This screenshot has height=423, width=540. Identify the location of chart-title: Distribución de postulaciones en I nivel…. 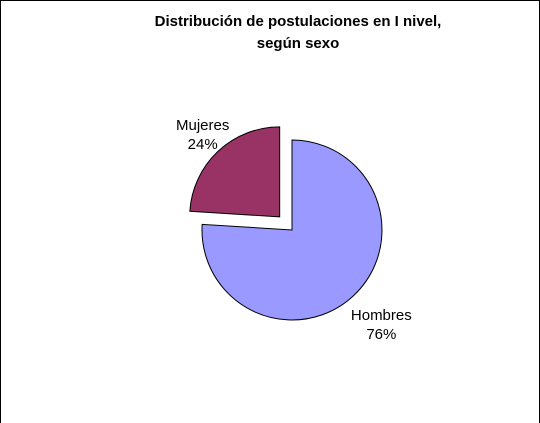
(298, 21).